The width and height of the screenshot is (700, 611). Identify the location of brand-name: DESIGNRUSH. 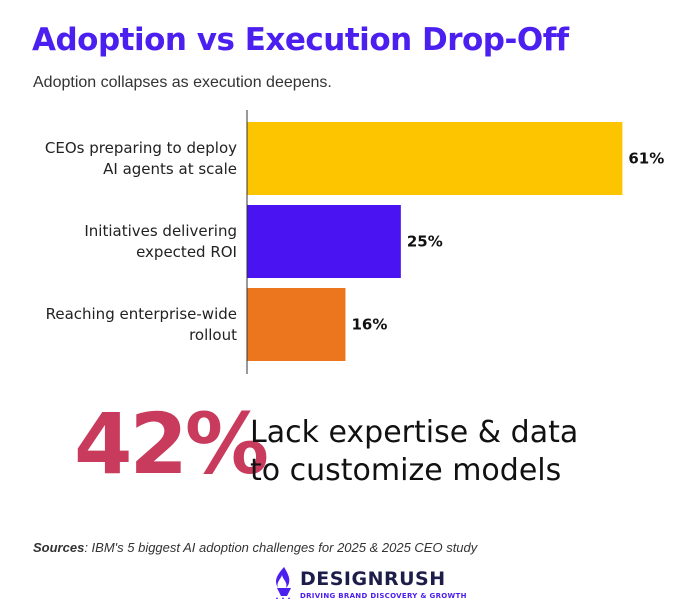
(373, 579).